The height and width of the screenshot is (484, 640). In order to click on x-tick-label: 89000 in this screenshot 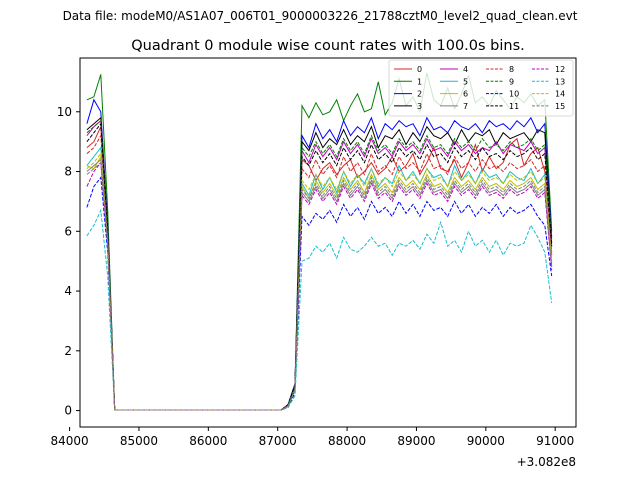, I will do `click(416, 441)`.